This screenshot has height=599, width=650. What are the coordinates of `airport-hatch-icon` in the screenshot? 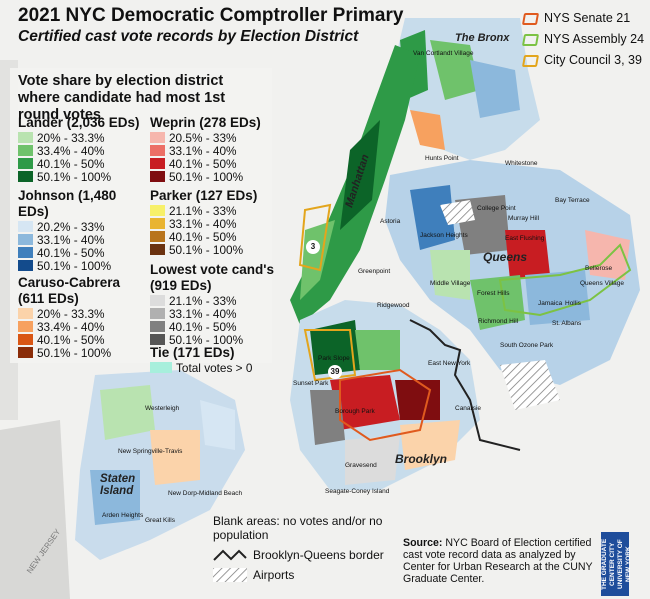 It's located at (230, 575).